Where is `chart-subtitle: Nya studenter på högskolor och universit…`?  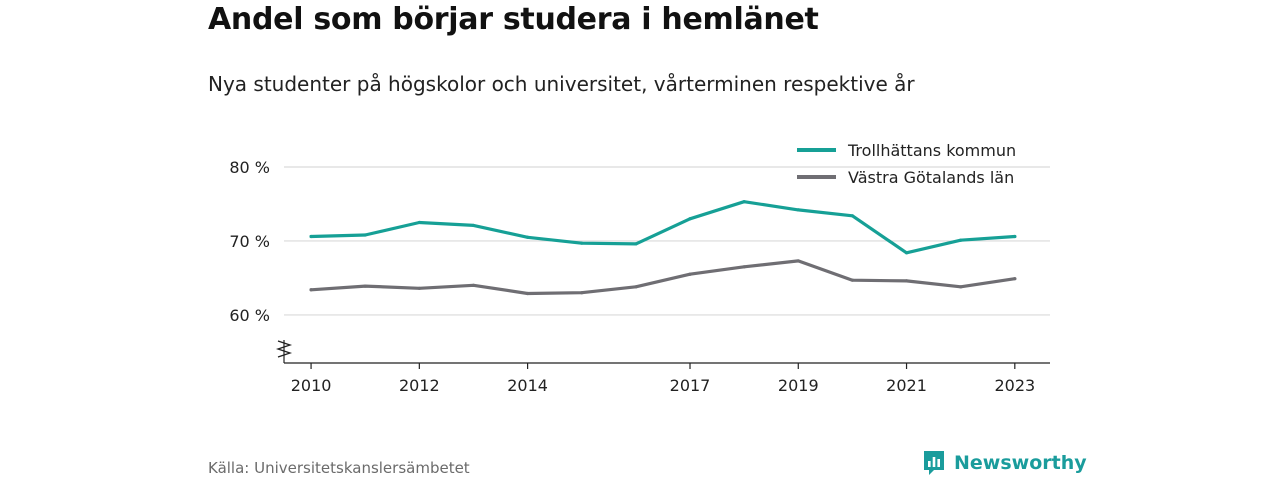
chart-subtitle: Nya studenter på högskolor och universit… is located at coordinates (561, 84).